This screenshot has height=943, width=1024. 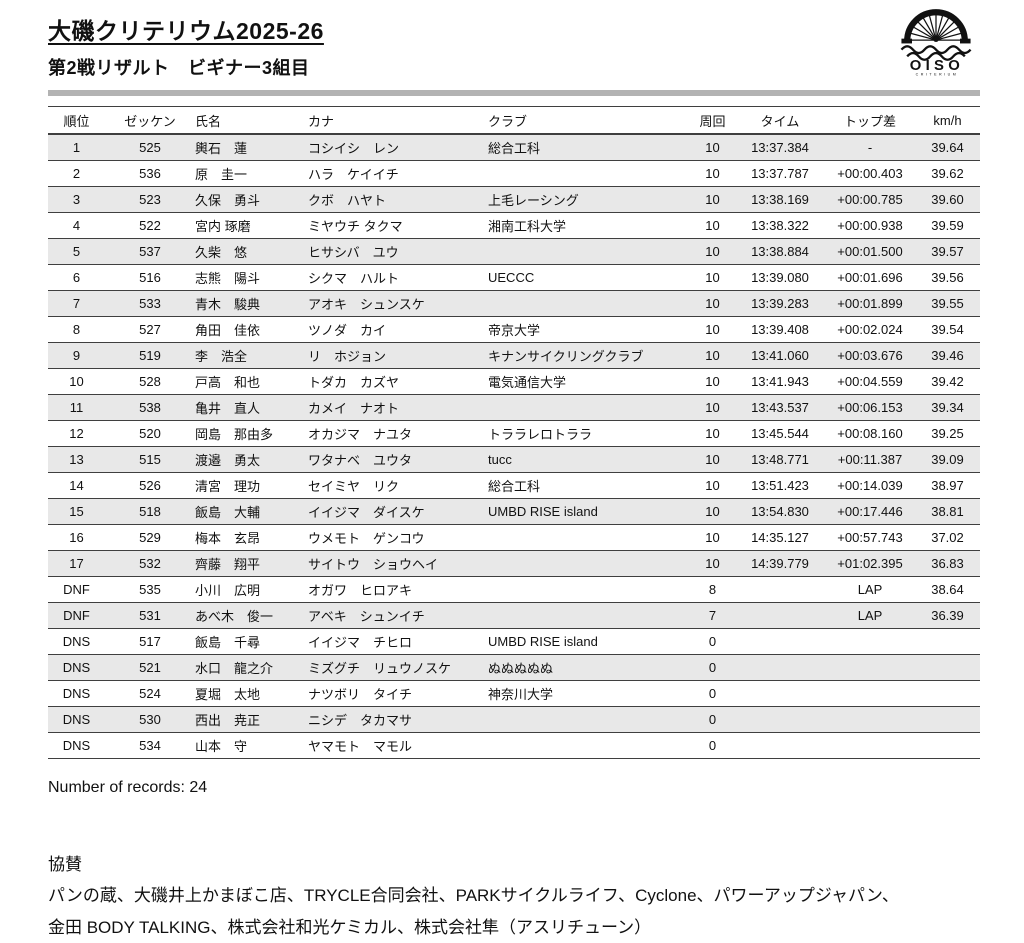 What do you see at coordinates (780, 120) in the screenshot?
I see `column-header-time: タイム` at bounding box center [780, 120].